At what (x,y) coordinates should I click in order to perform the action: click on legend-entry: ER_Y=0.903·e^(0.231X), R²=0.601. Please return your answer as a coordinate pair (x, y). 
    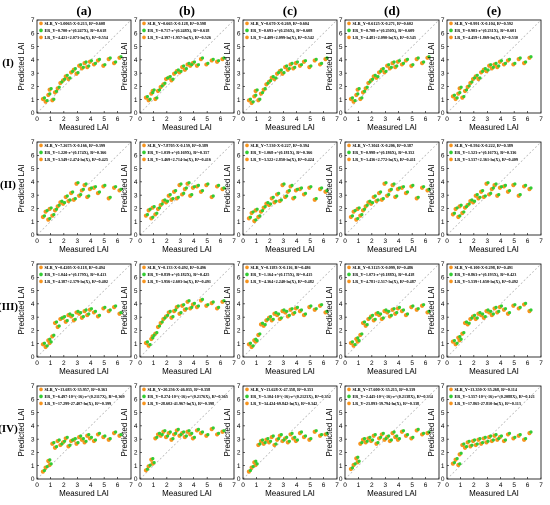
    Looking at the image, I should click on (486, 30).